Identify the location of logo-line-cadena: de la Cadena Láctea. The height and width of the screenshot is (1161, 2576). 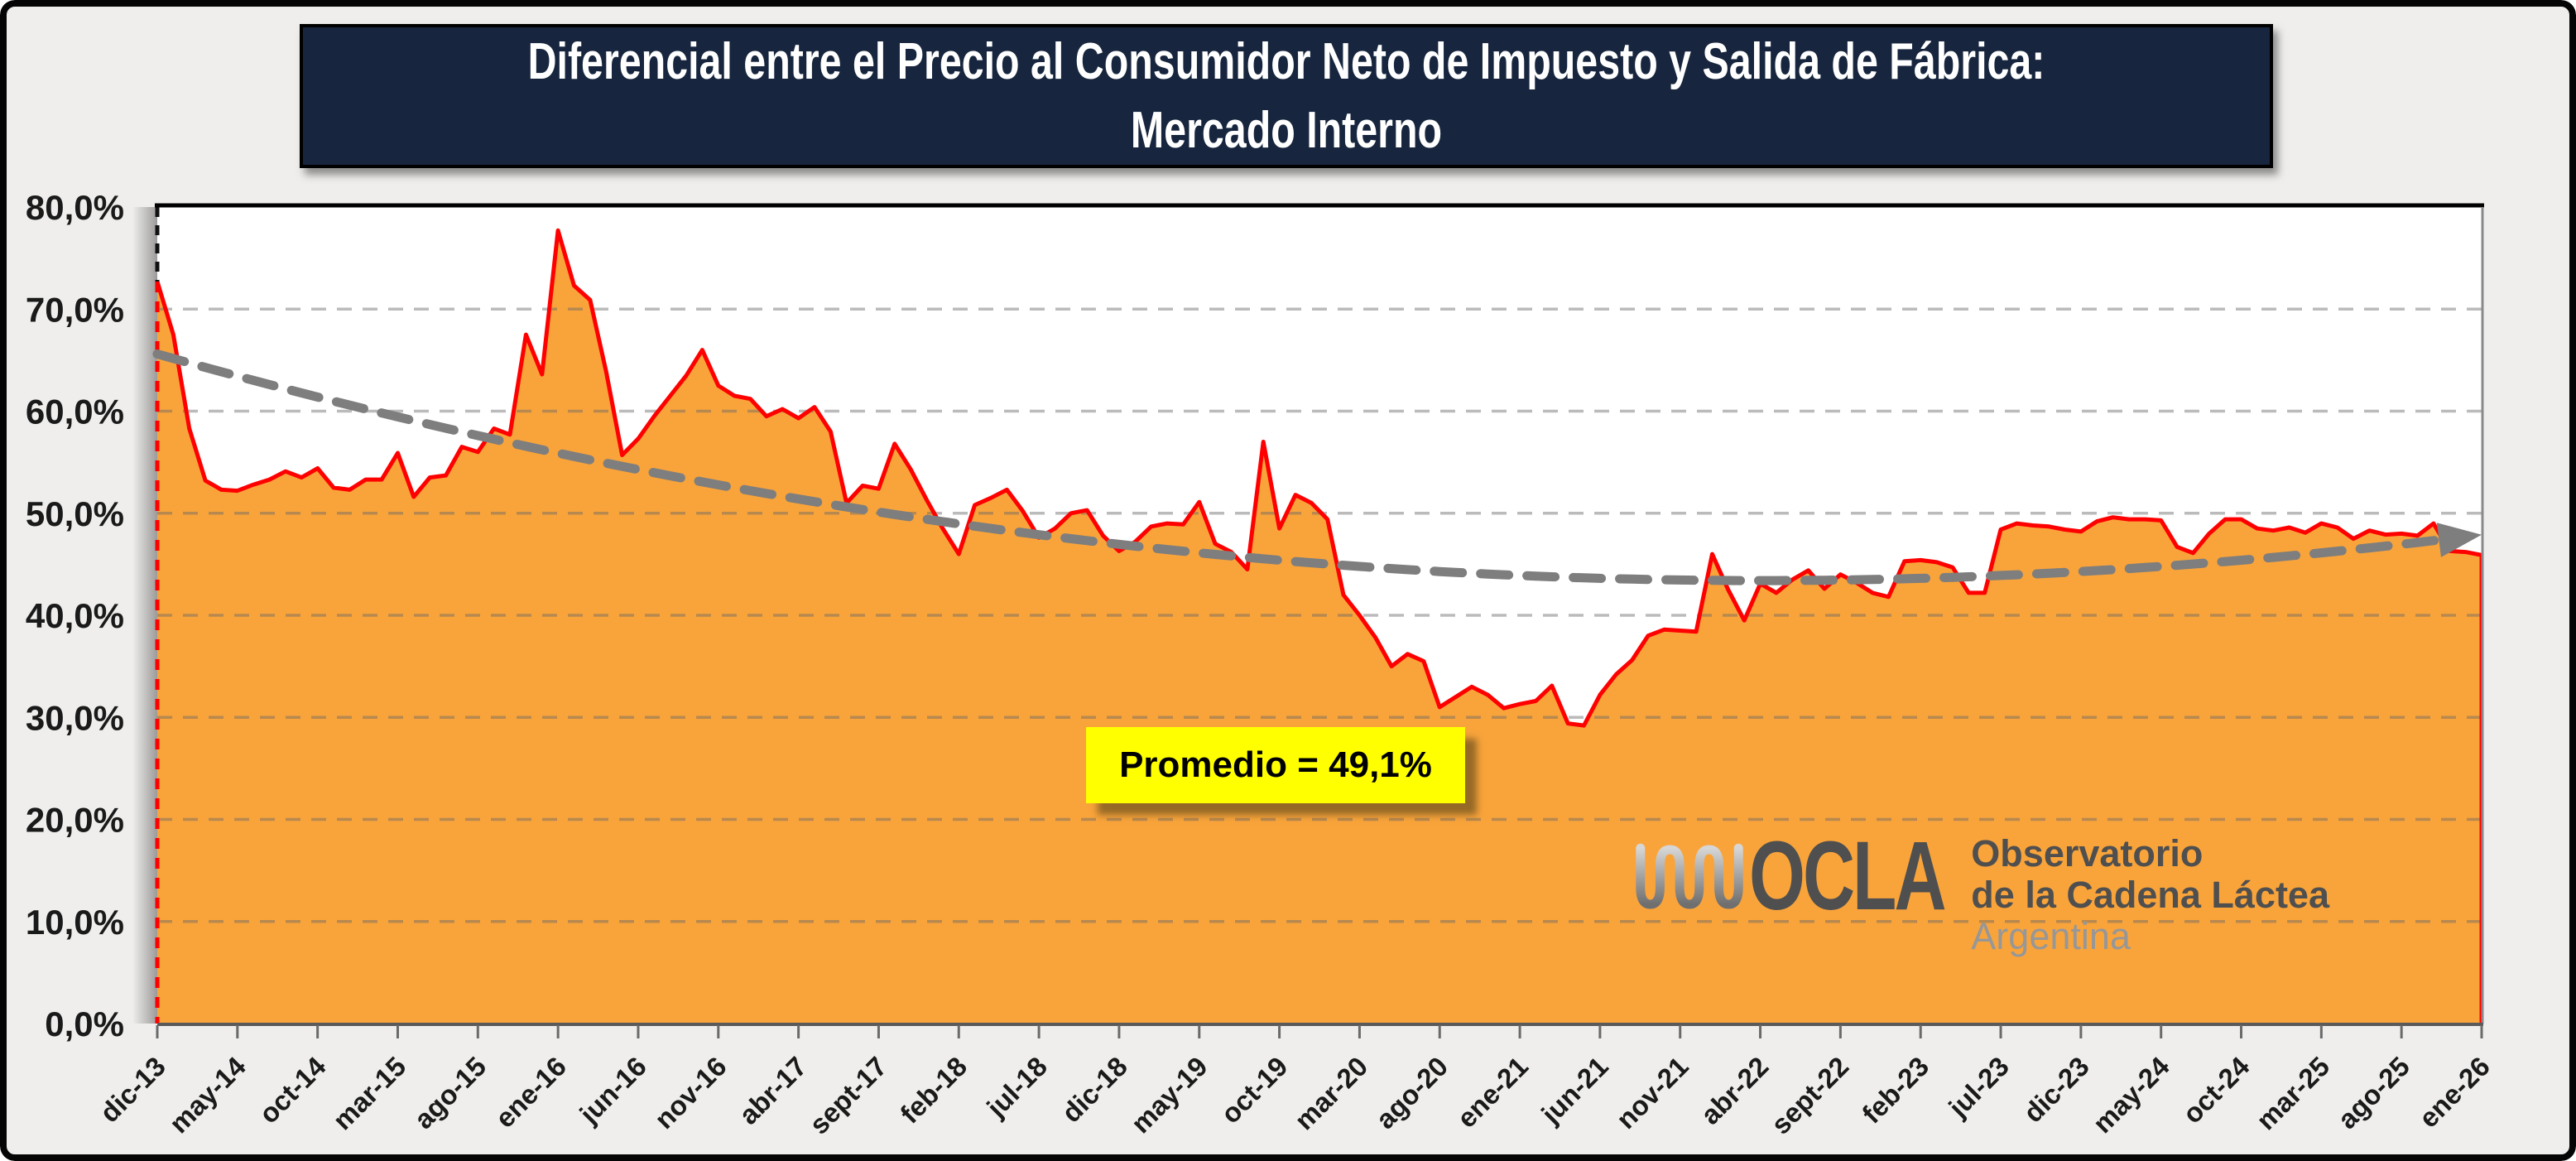
(2150, 895).